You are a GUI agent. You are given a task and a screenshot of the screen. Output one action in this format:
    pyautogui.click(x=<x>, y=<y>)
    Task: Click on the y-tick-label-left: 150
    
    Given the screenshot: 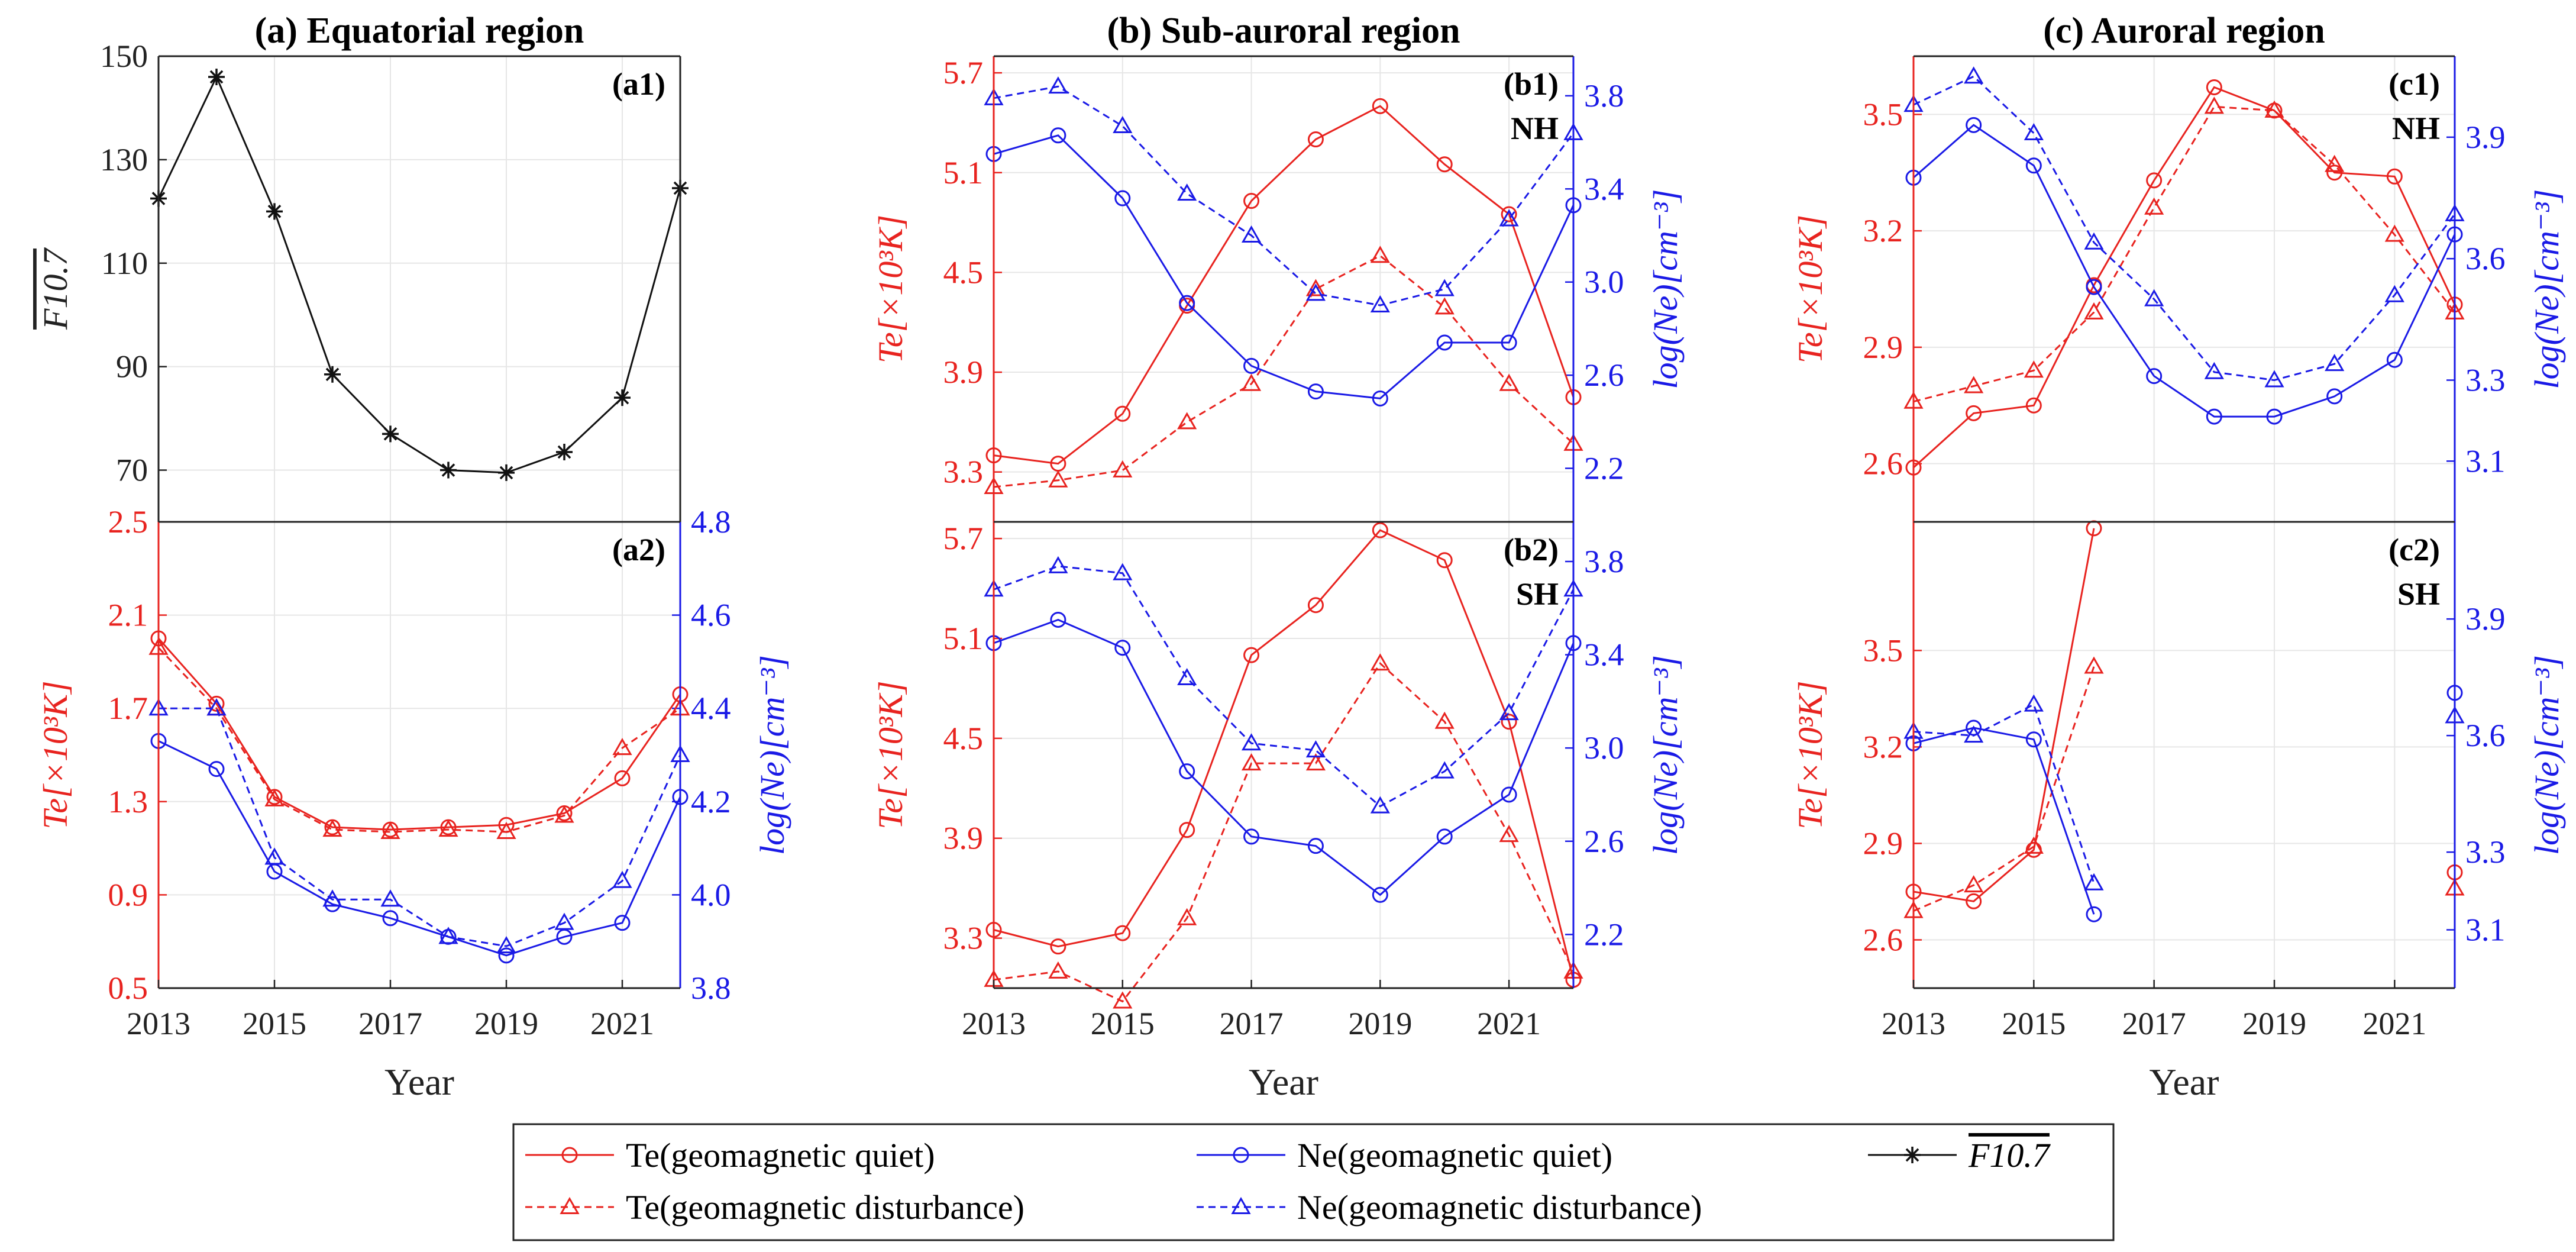 What is the action you would take?
    pyautogui.click(x=124, y=56)
    